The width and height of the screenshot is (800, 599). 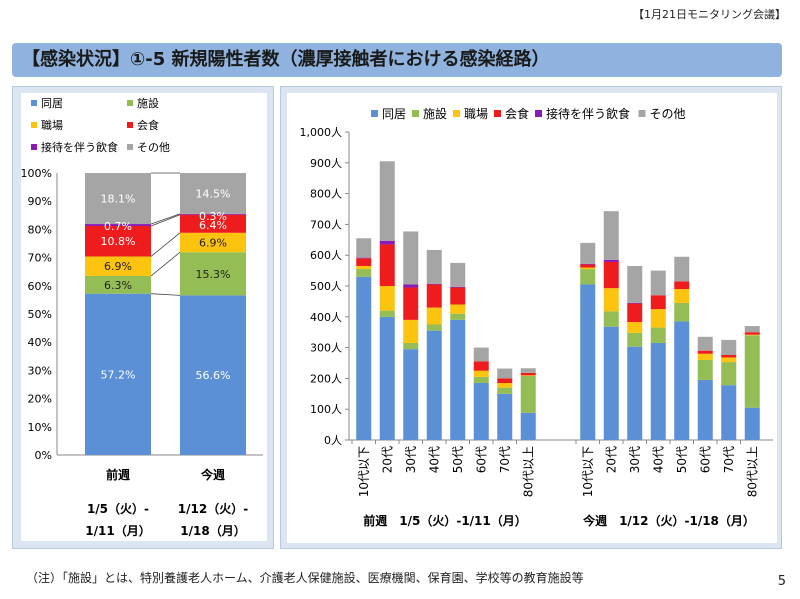 I want to click on y-tick-label: 0人, so click(x=333, y=440).